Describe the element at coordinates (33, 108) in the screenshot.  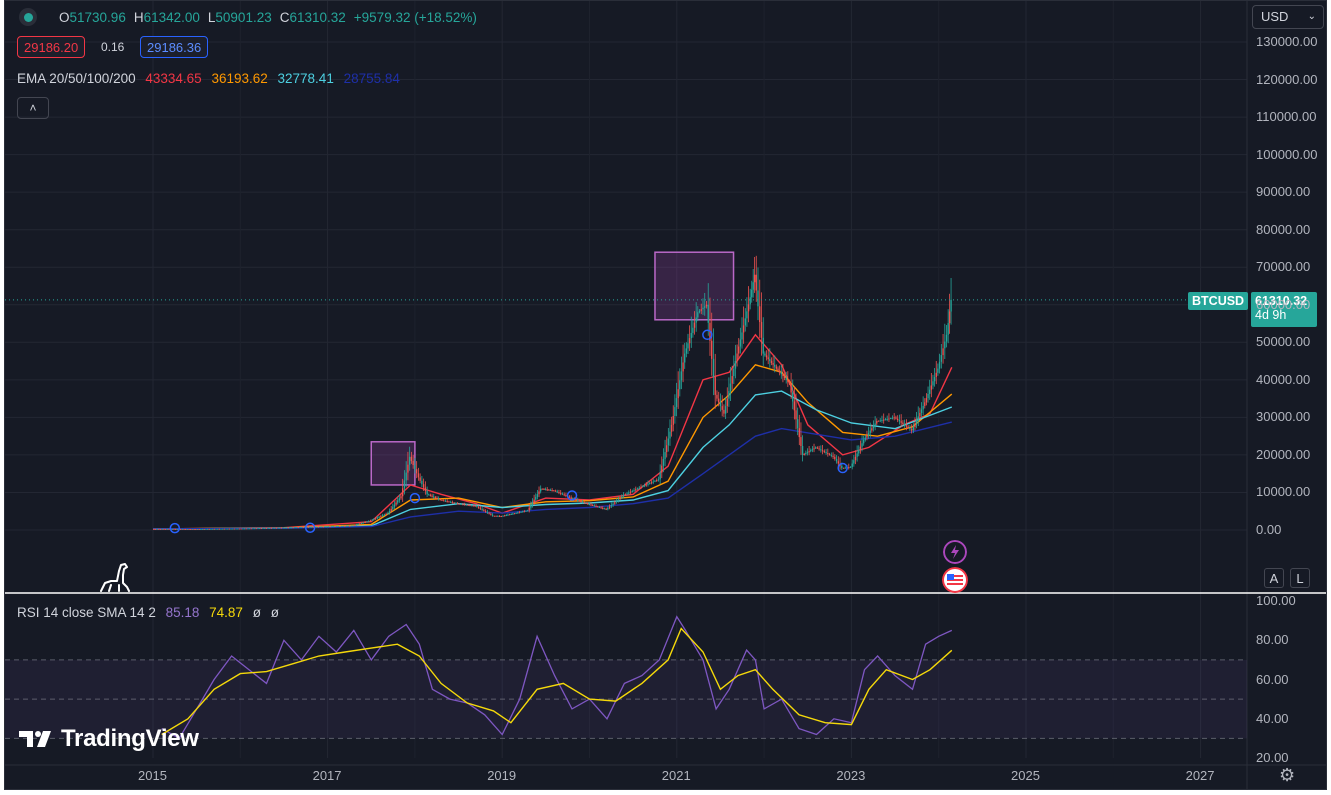
I see `collapse-legend-button: ˄` at that location.